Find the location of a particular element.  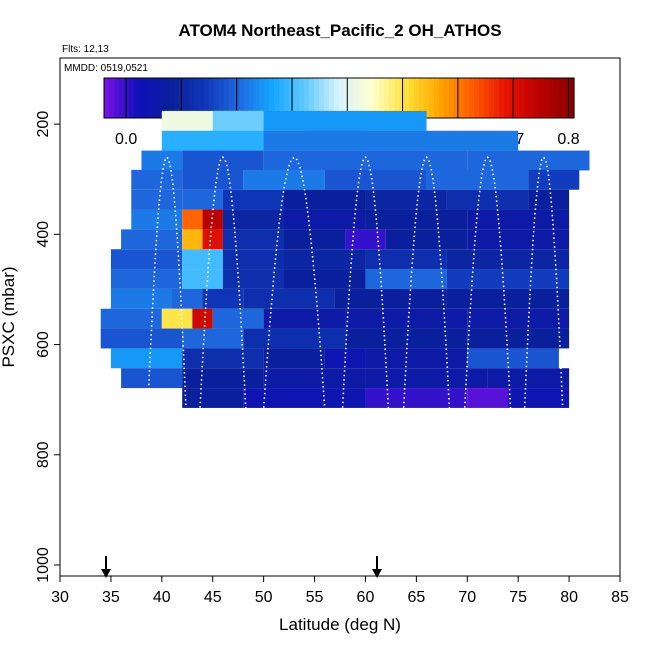

y-axis: 200 400 600 800 1000 is located at coordinates (48, 320).